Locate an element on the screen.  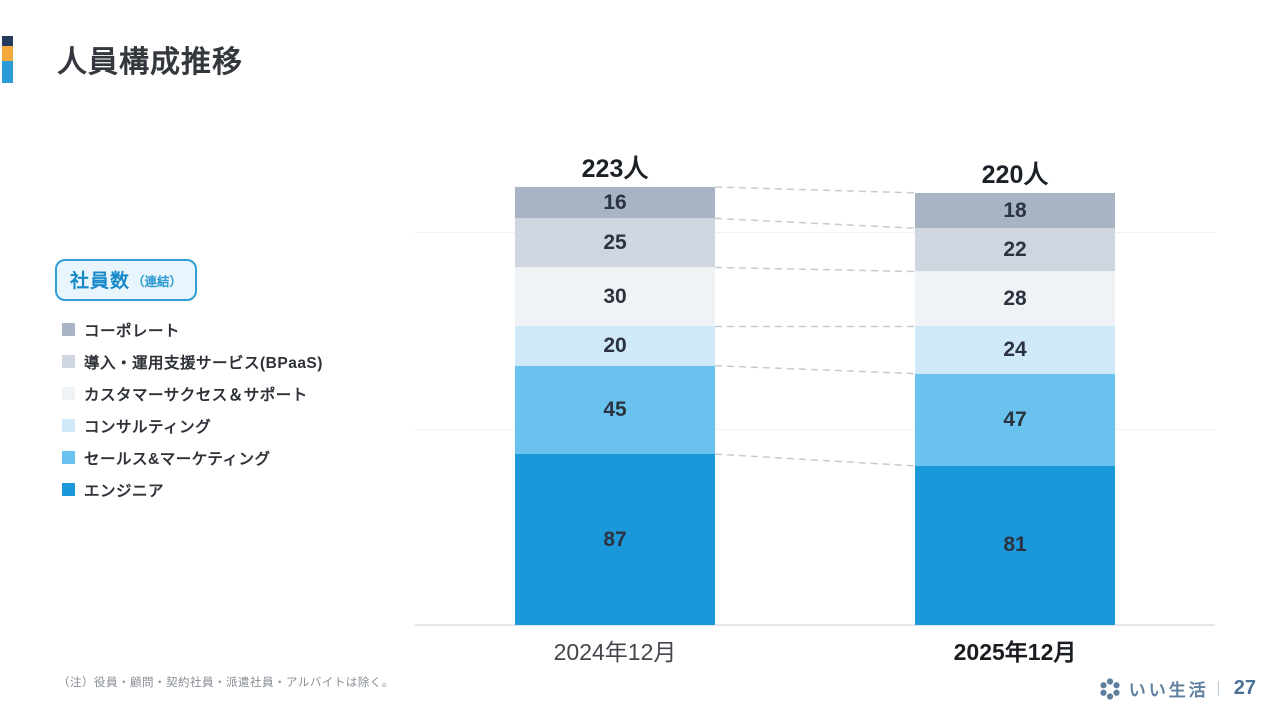
page-title: 人員構成推移 is located at coordinates (150, 62).